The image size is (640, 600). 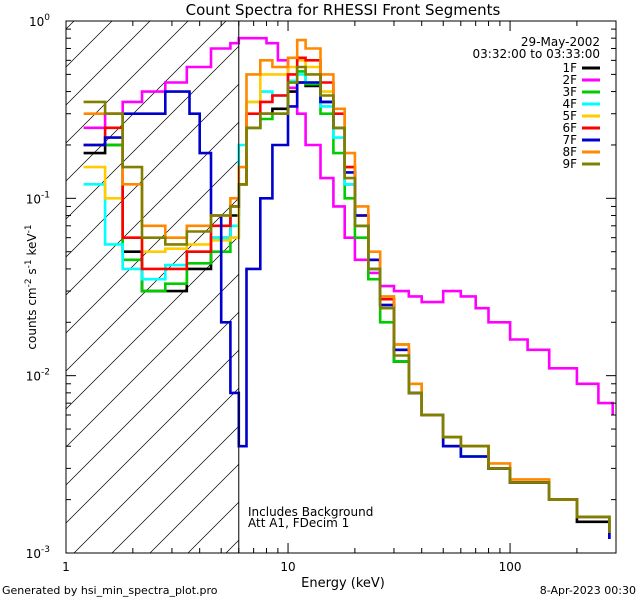 I want to click on legend-label-2F: 2F, so click(x=569, y=80).